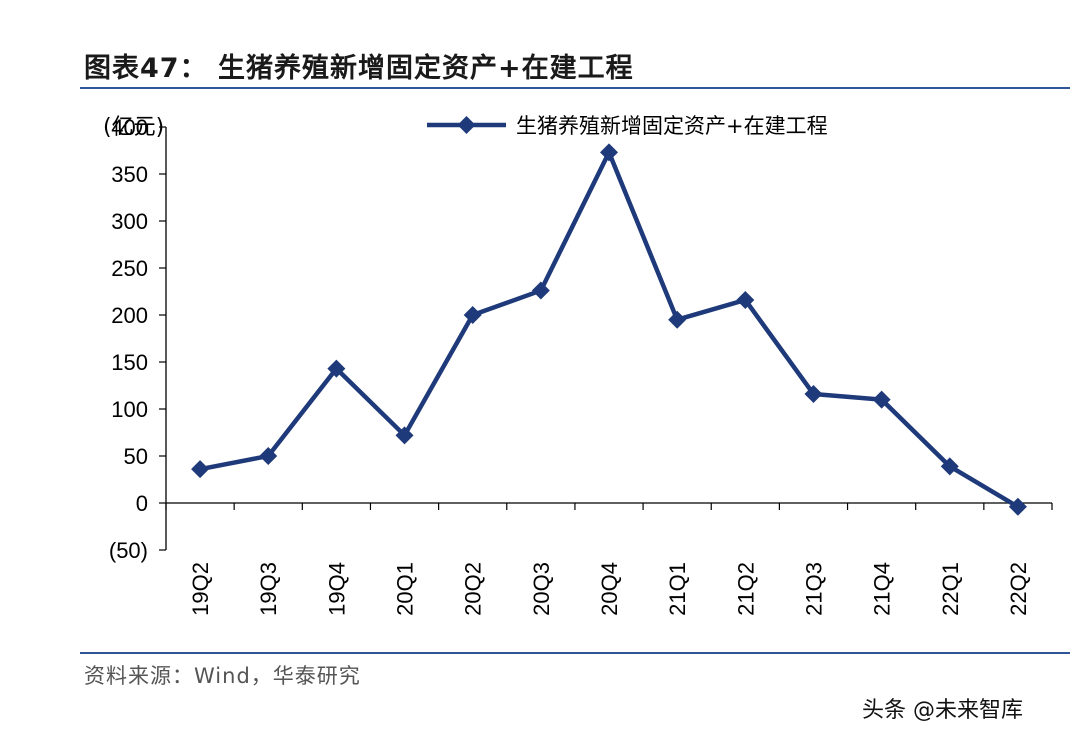 Image resolution: width=1080 pixels, height=742 pixels. Describe the element at coordinates (129, 409) in the screenshot. I see `y-tick-label: 100` at that location.